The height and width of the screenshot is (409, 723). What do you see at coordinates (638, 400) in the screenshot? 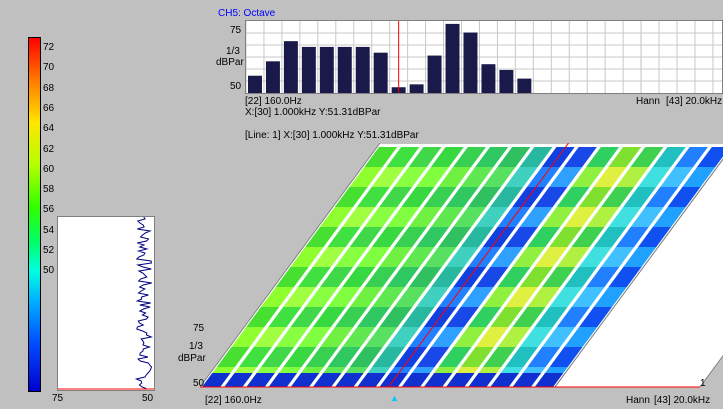
I see `waterfall-window: Hann` at bounding box center [638, 400].